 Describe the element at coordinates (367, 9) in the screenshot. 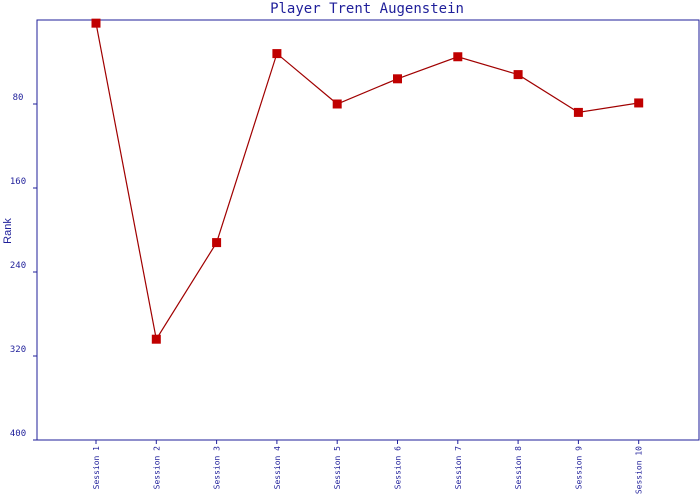

I see `chart-title: Player Trent Augenstein` at that location.